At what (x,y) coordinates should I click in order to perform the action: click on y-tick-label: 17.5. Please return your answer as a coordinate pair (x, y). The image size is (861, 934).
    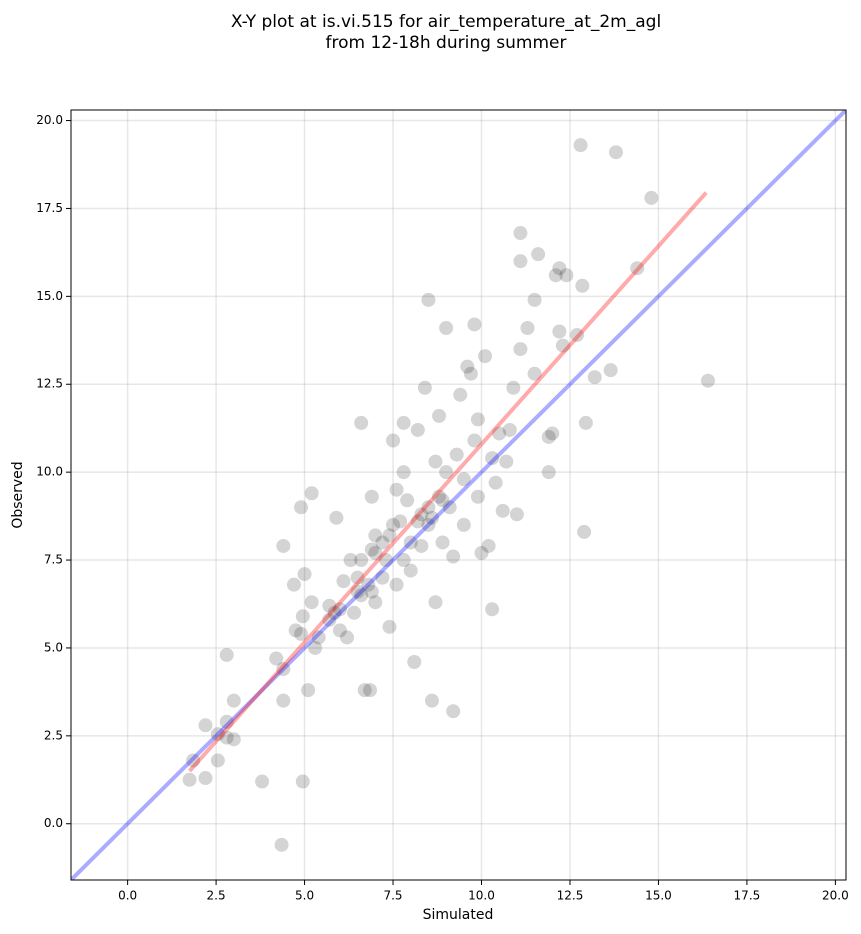
    Looking at the image, I should click on (49, 208).